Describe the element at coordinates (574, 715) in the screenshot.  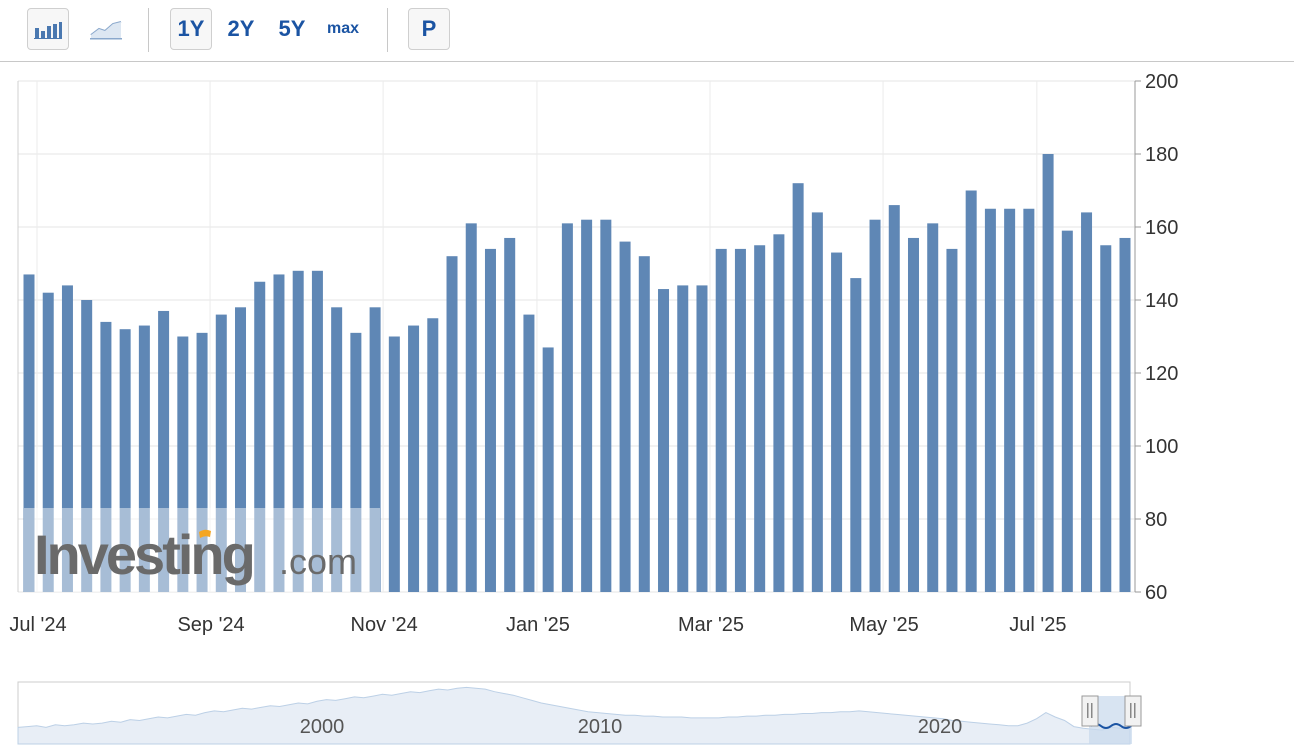
I see `navigator-series` at that location.